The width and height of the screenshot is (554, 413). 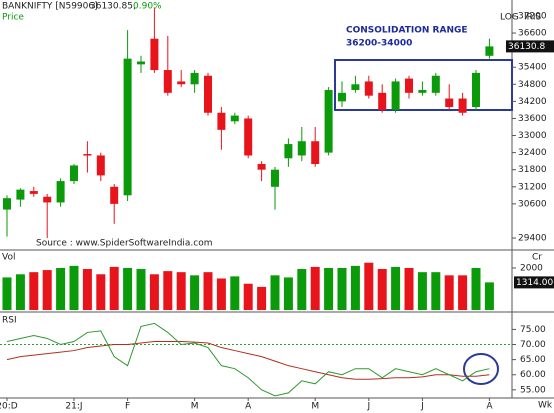 What do you see at coordinates (532, 102) in the screenshot?
I see `y-tick-label: 34200` at bounding box center [532, 102].